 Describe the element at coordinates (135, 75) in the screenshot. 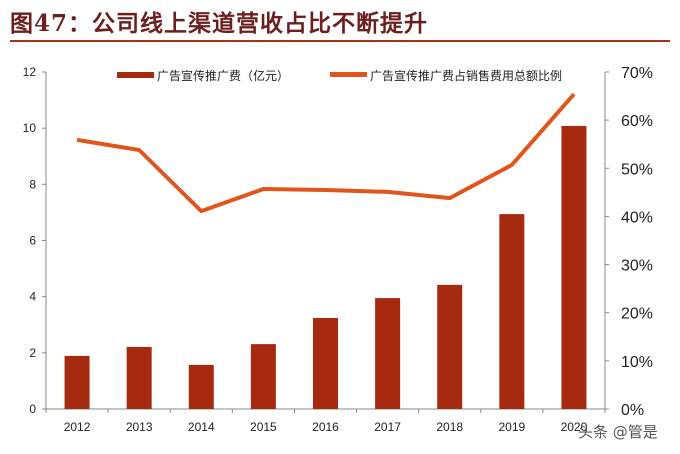

I see `legend-swatch-bar` at that location.